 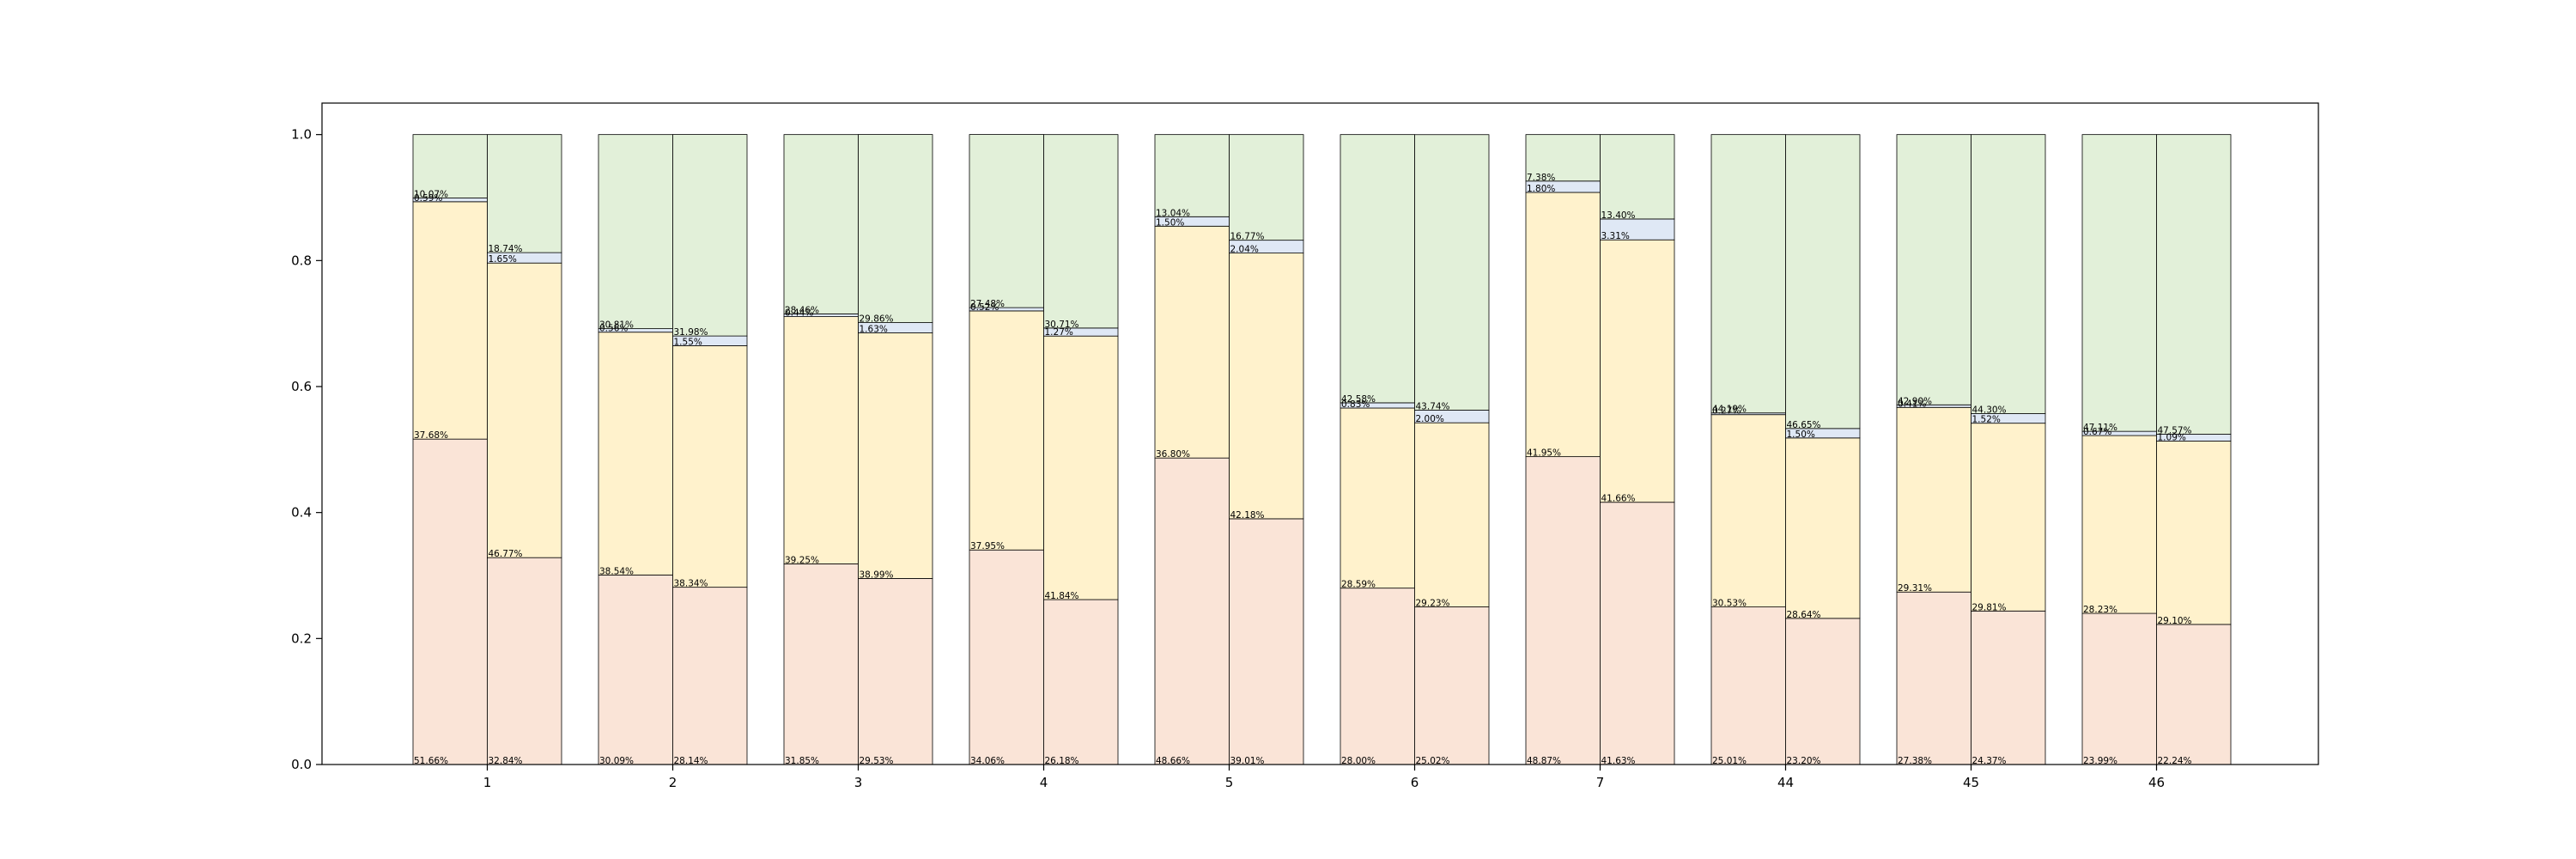 What do you see at coordinates (1059, 332) in the screenshot?
I see `data-label: 1.27%` at bounding box center [1059, 332].